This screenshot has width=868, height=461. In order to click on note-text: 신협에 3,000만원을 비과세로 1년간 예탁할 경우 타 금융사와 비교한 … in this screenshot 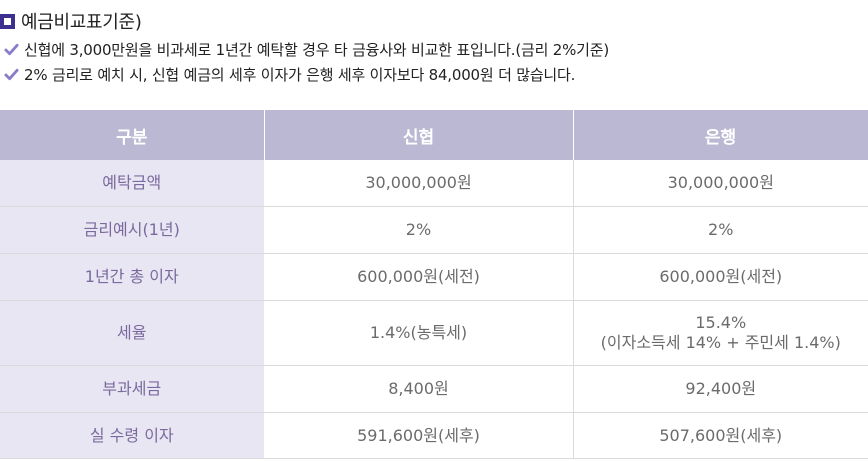, I will do `click(317, 50)`.